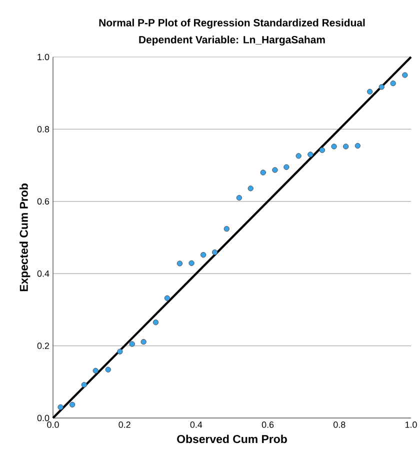 This screenshot has width=420, height=466. What do you see at coordinates (43, 273) in the screenshot?
I see `y-tick-label: 0.4` at bounding box center [43, 273].